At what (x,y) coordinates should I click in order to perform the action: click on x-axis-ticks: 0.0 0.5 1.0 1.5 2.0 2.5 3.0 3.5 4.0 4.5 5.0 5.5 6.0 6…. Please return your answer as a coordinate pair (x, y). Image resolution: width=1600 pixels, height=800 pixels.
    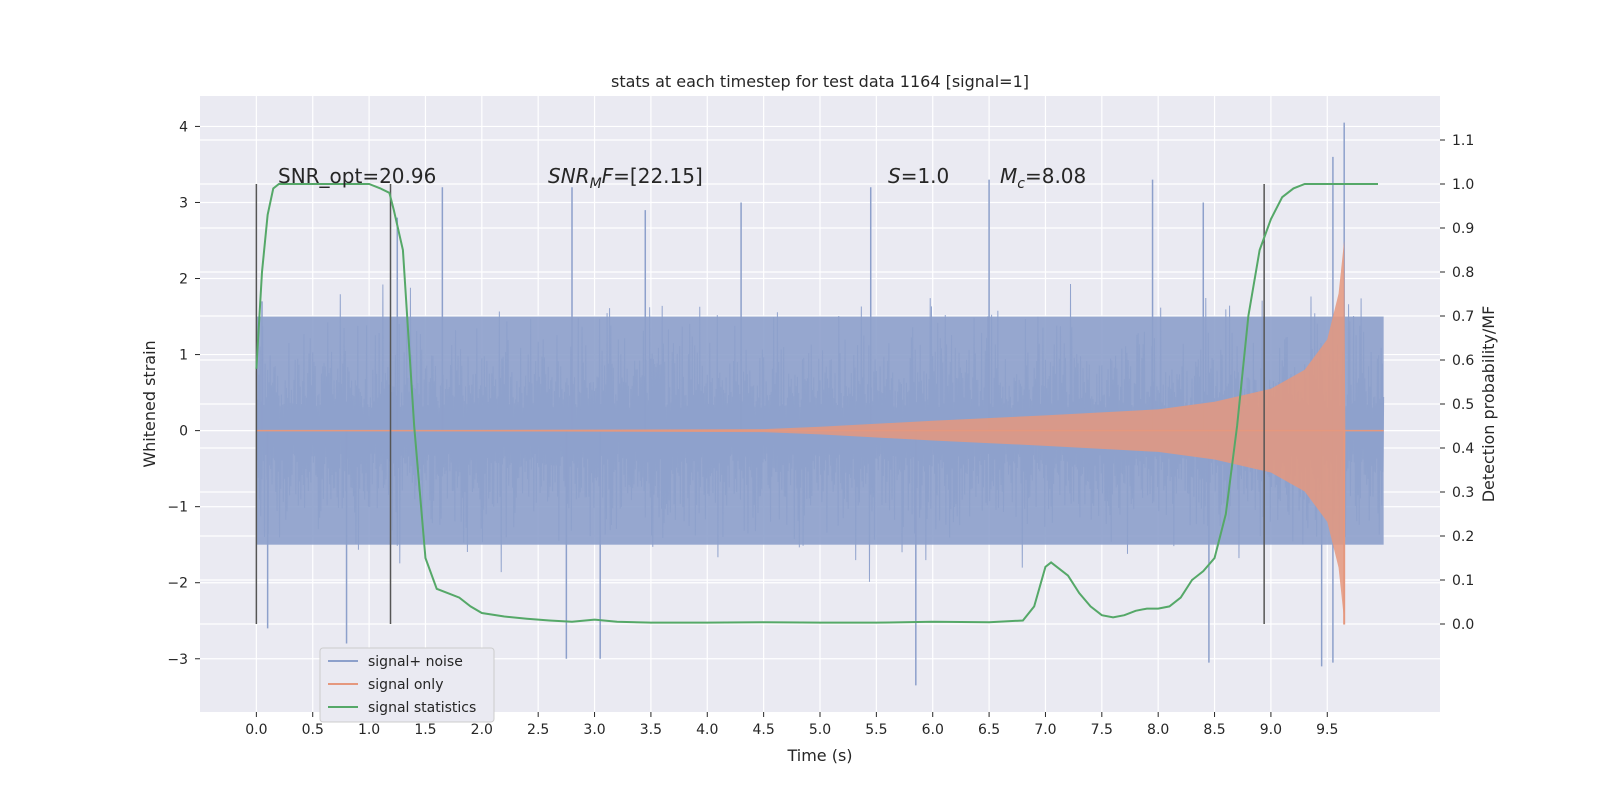
    Looking at the image, I should click on (791, 725).